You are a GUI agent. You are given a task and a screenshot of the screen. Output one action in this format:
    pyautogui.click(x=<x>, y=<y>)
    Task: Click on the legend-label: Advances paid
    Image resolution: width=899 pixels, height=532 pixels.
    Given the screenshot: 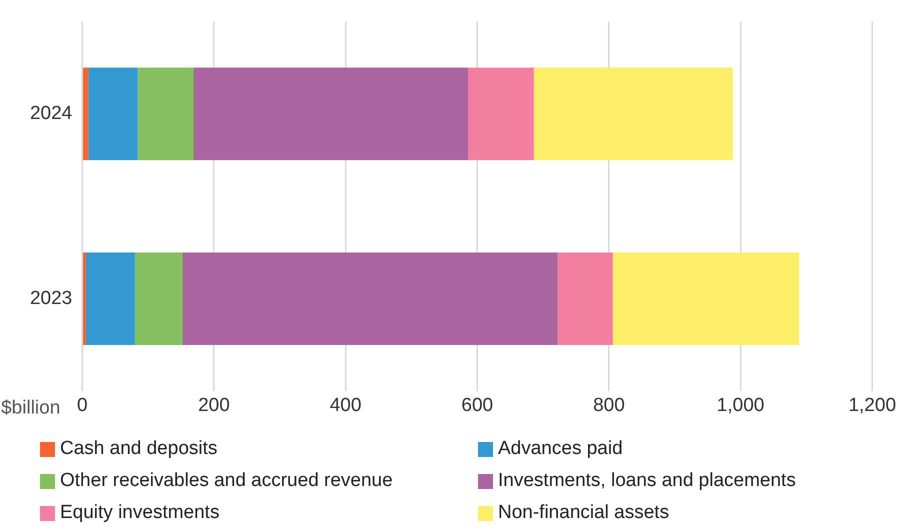 What is the action you would take?
    pyautogui.click(x=560, y=449)
    